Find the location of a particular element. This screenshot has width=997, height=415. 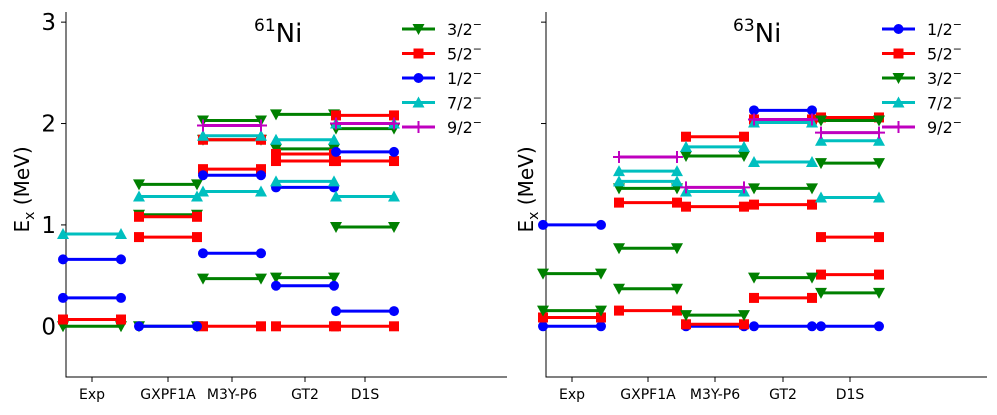

legend: 1/2− 5/2− 3/2− 7/2− 9/2− is located at coordinates (922, 77).